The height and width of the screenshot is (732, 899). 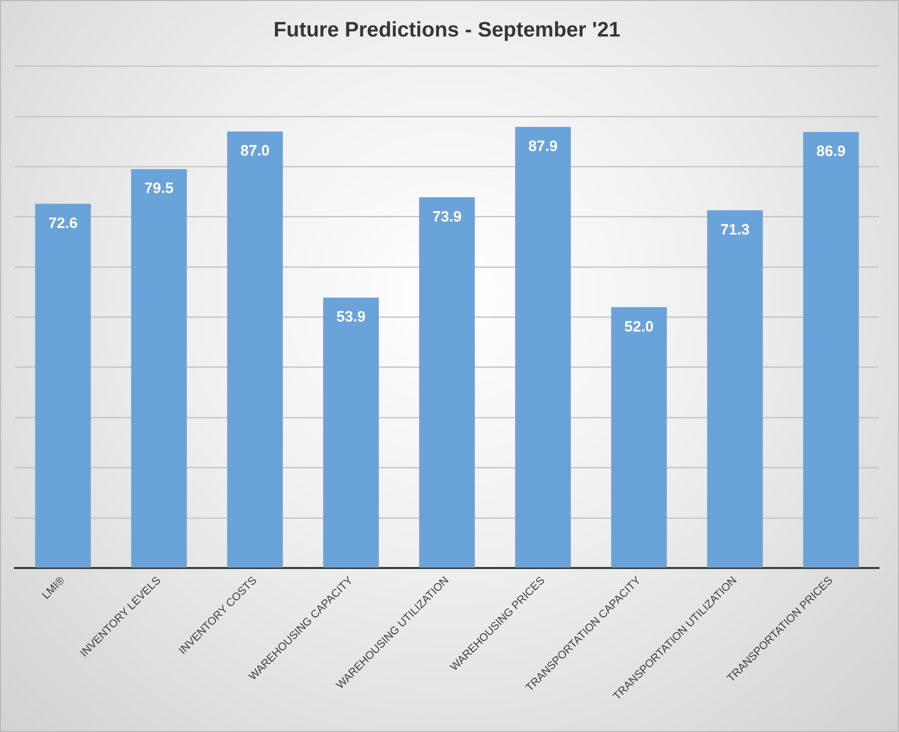 I want to click on data-label: 79.5, so click(x=159, y=189).